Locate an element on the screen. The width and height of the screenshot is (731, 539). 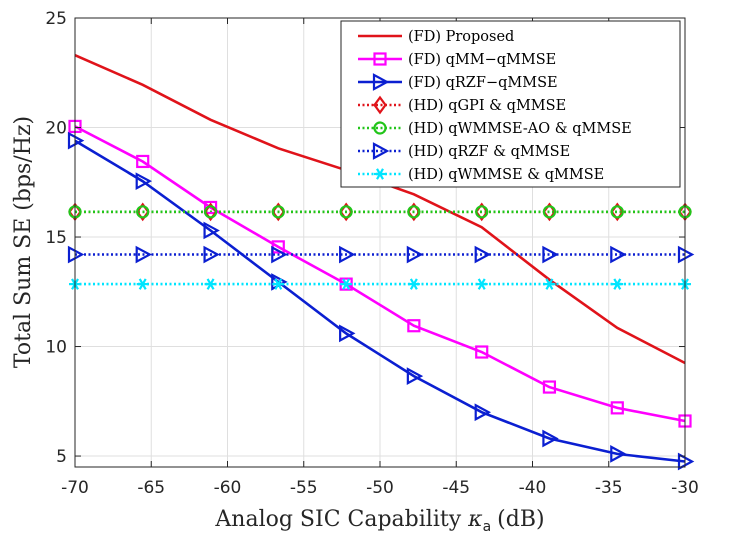
x-tick-label: -35 is located at coordinates (609, 488).